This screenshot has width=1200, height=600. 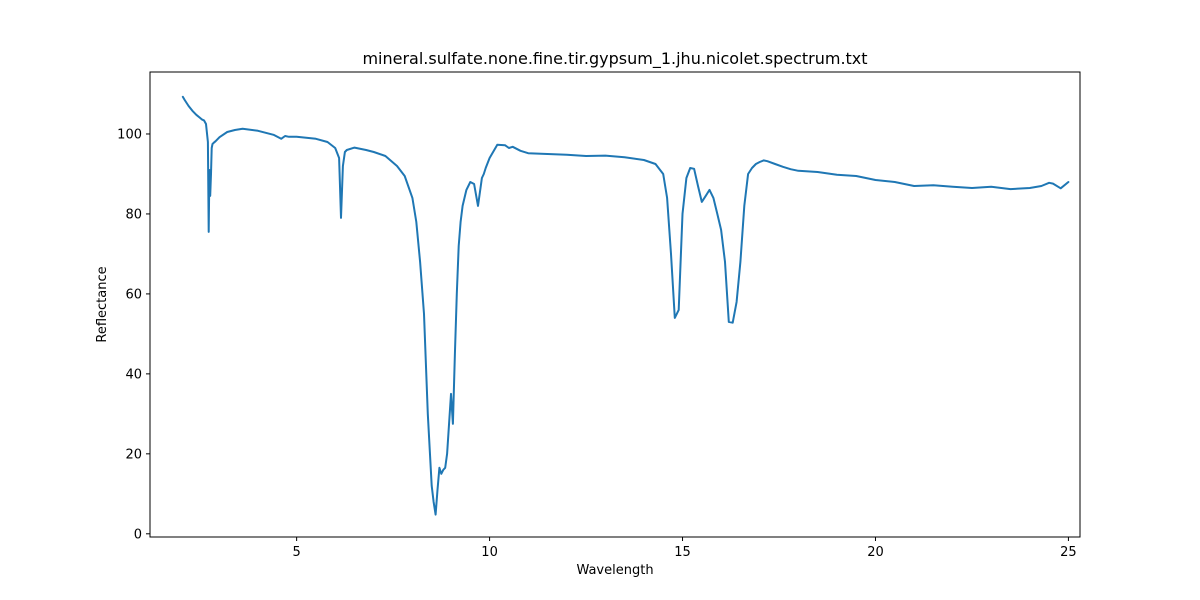 What do you see at coordinates (133, 334) in the screenshot?
I see `y-axis-ticks: 0 20 40 60 80 100` at bounding box center [133, 334].